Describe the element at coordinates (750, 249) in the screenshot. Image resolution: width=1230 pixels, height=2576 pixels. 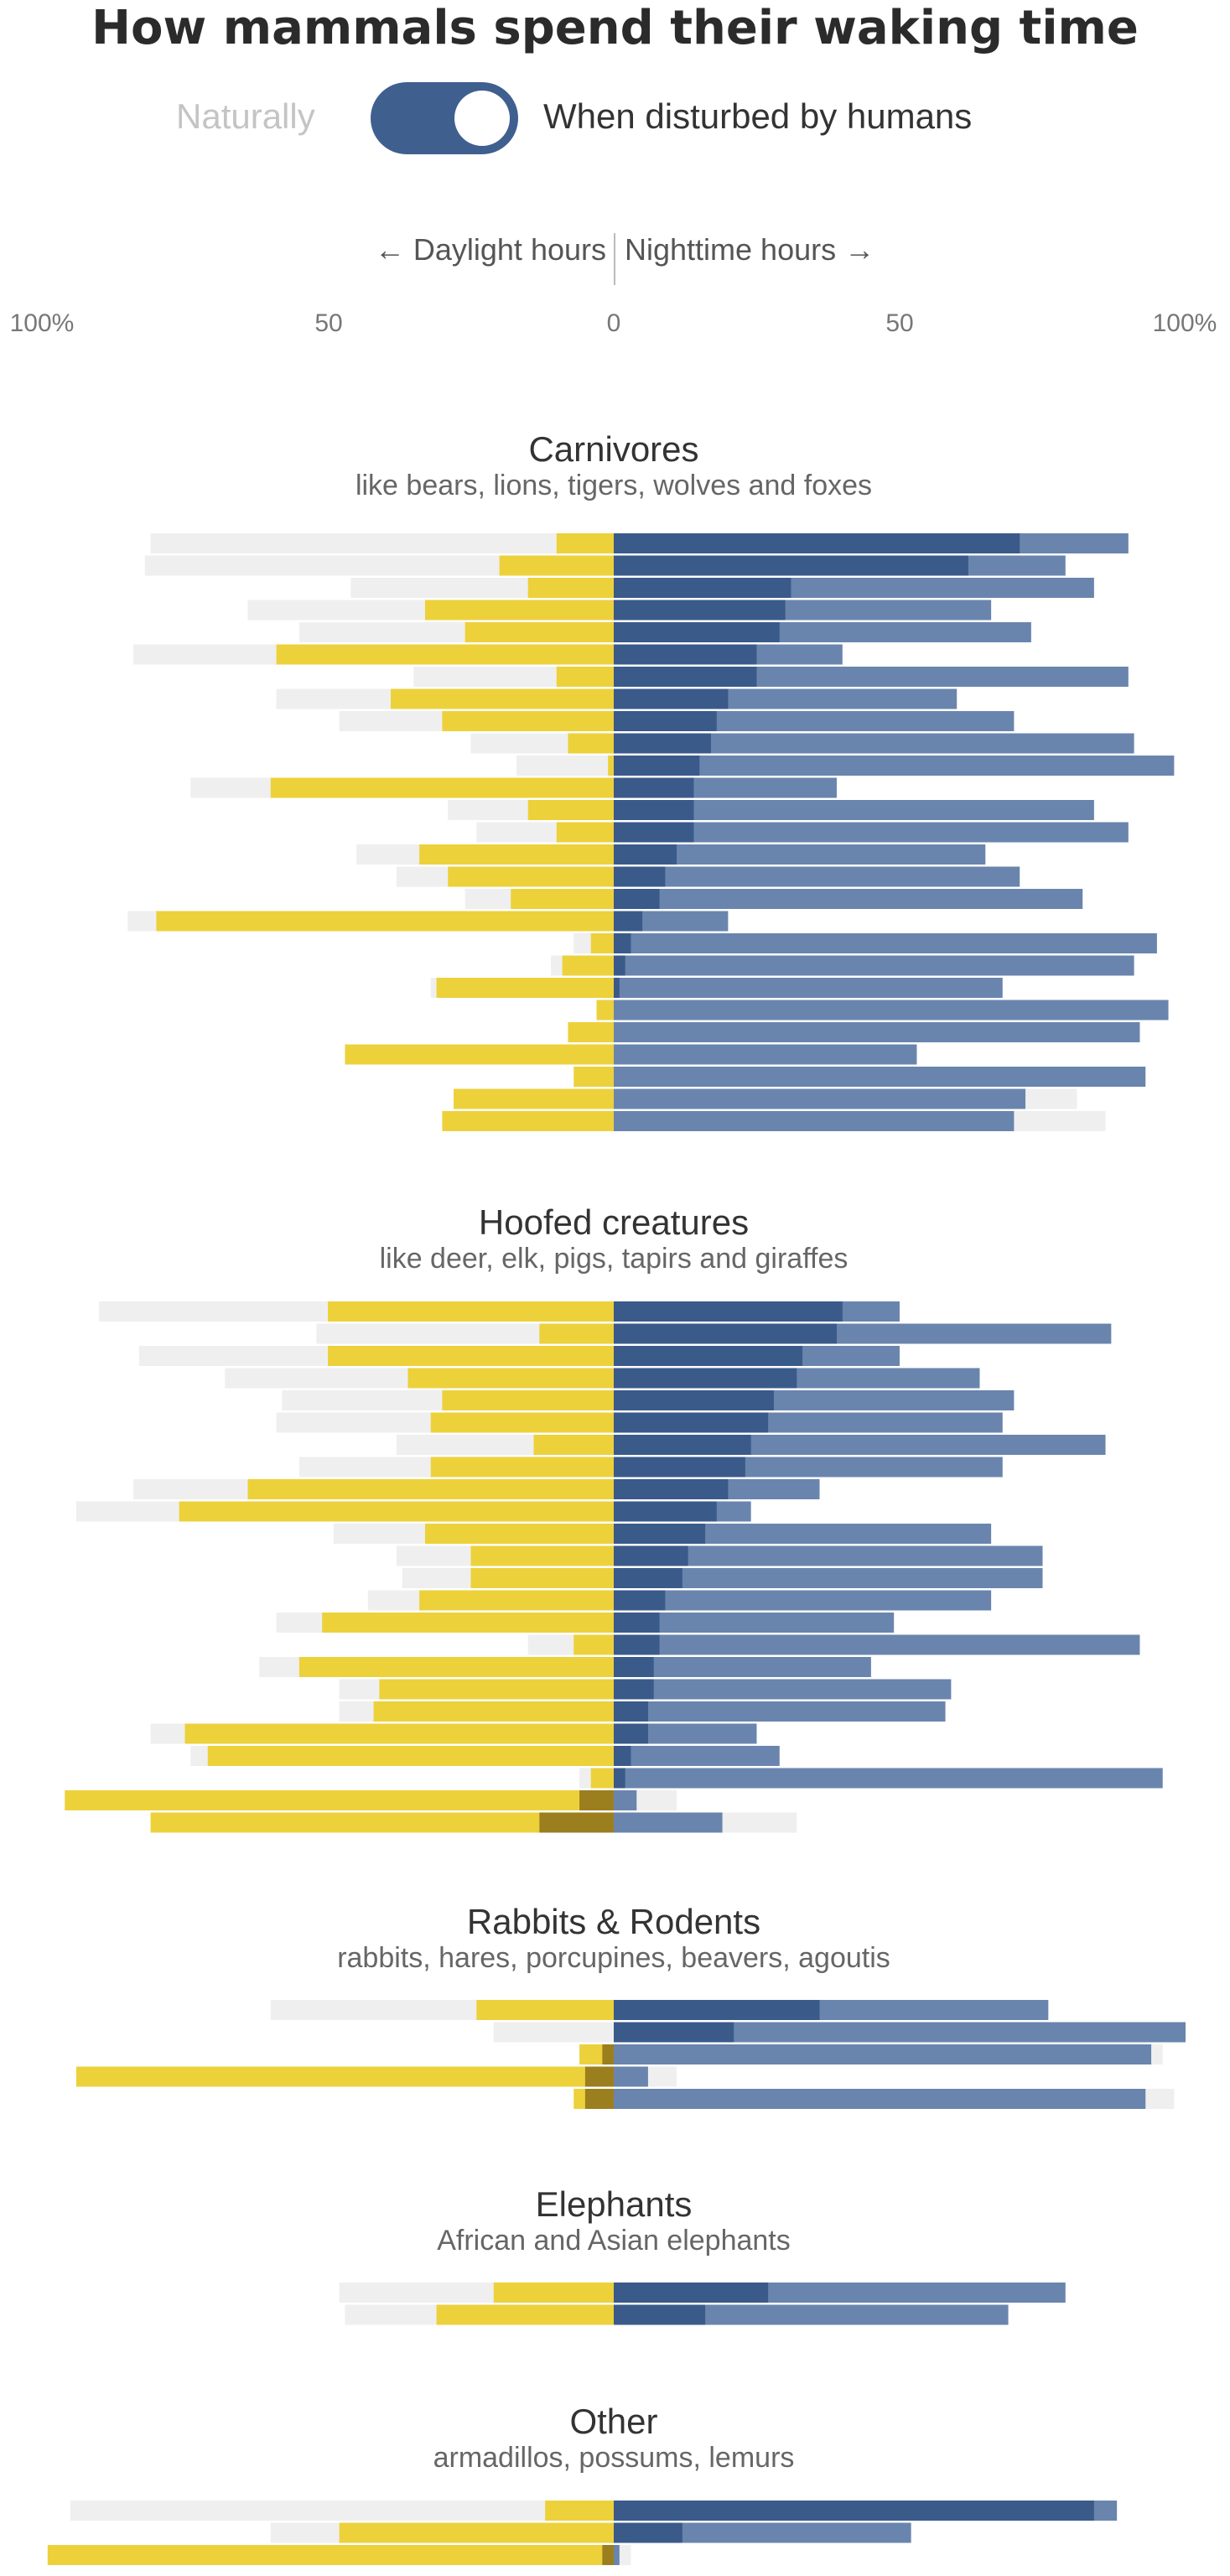
I see `nighttime-direction-label: Nighttime hours →` at that location.